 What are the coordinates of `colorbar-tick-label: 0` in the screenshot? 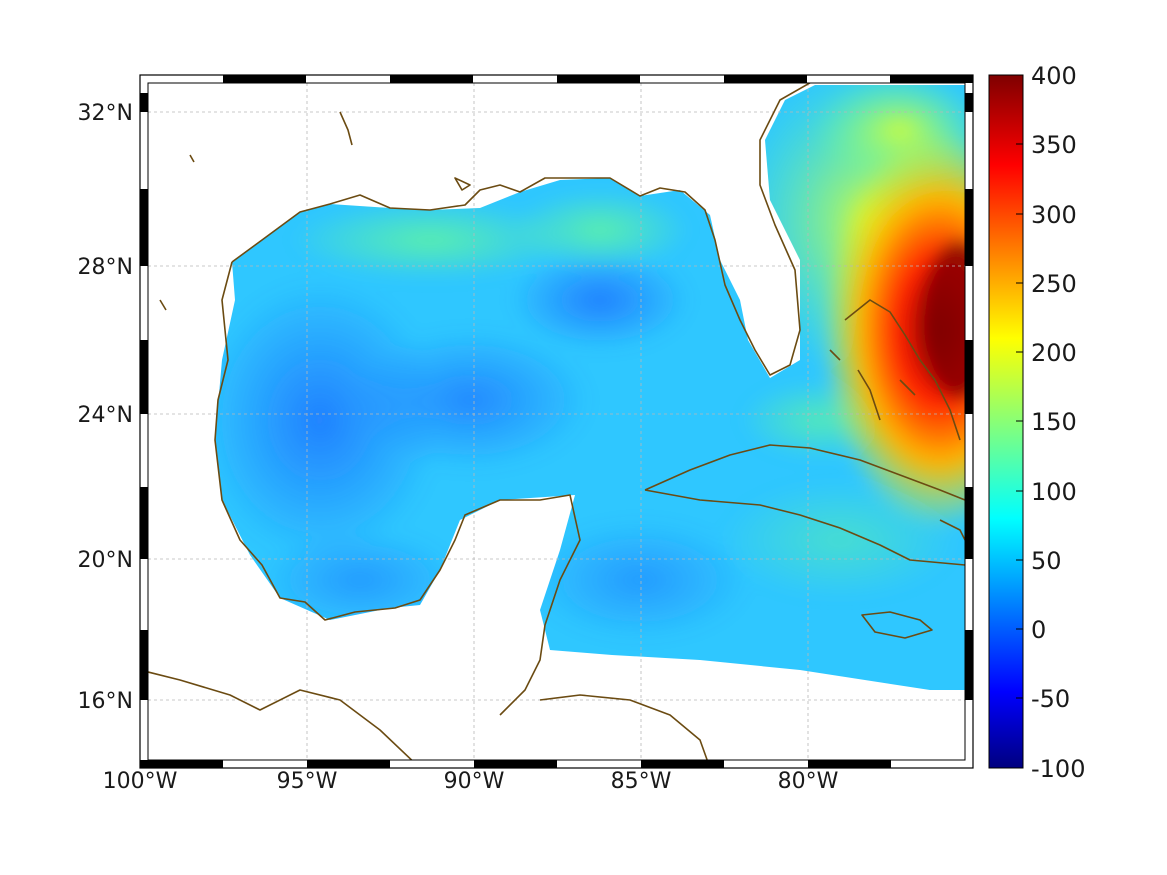 It's located at (1038, 630).